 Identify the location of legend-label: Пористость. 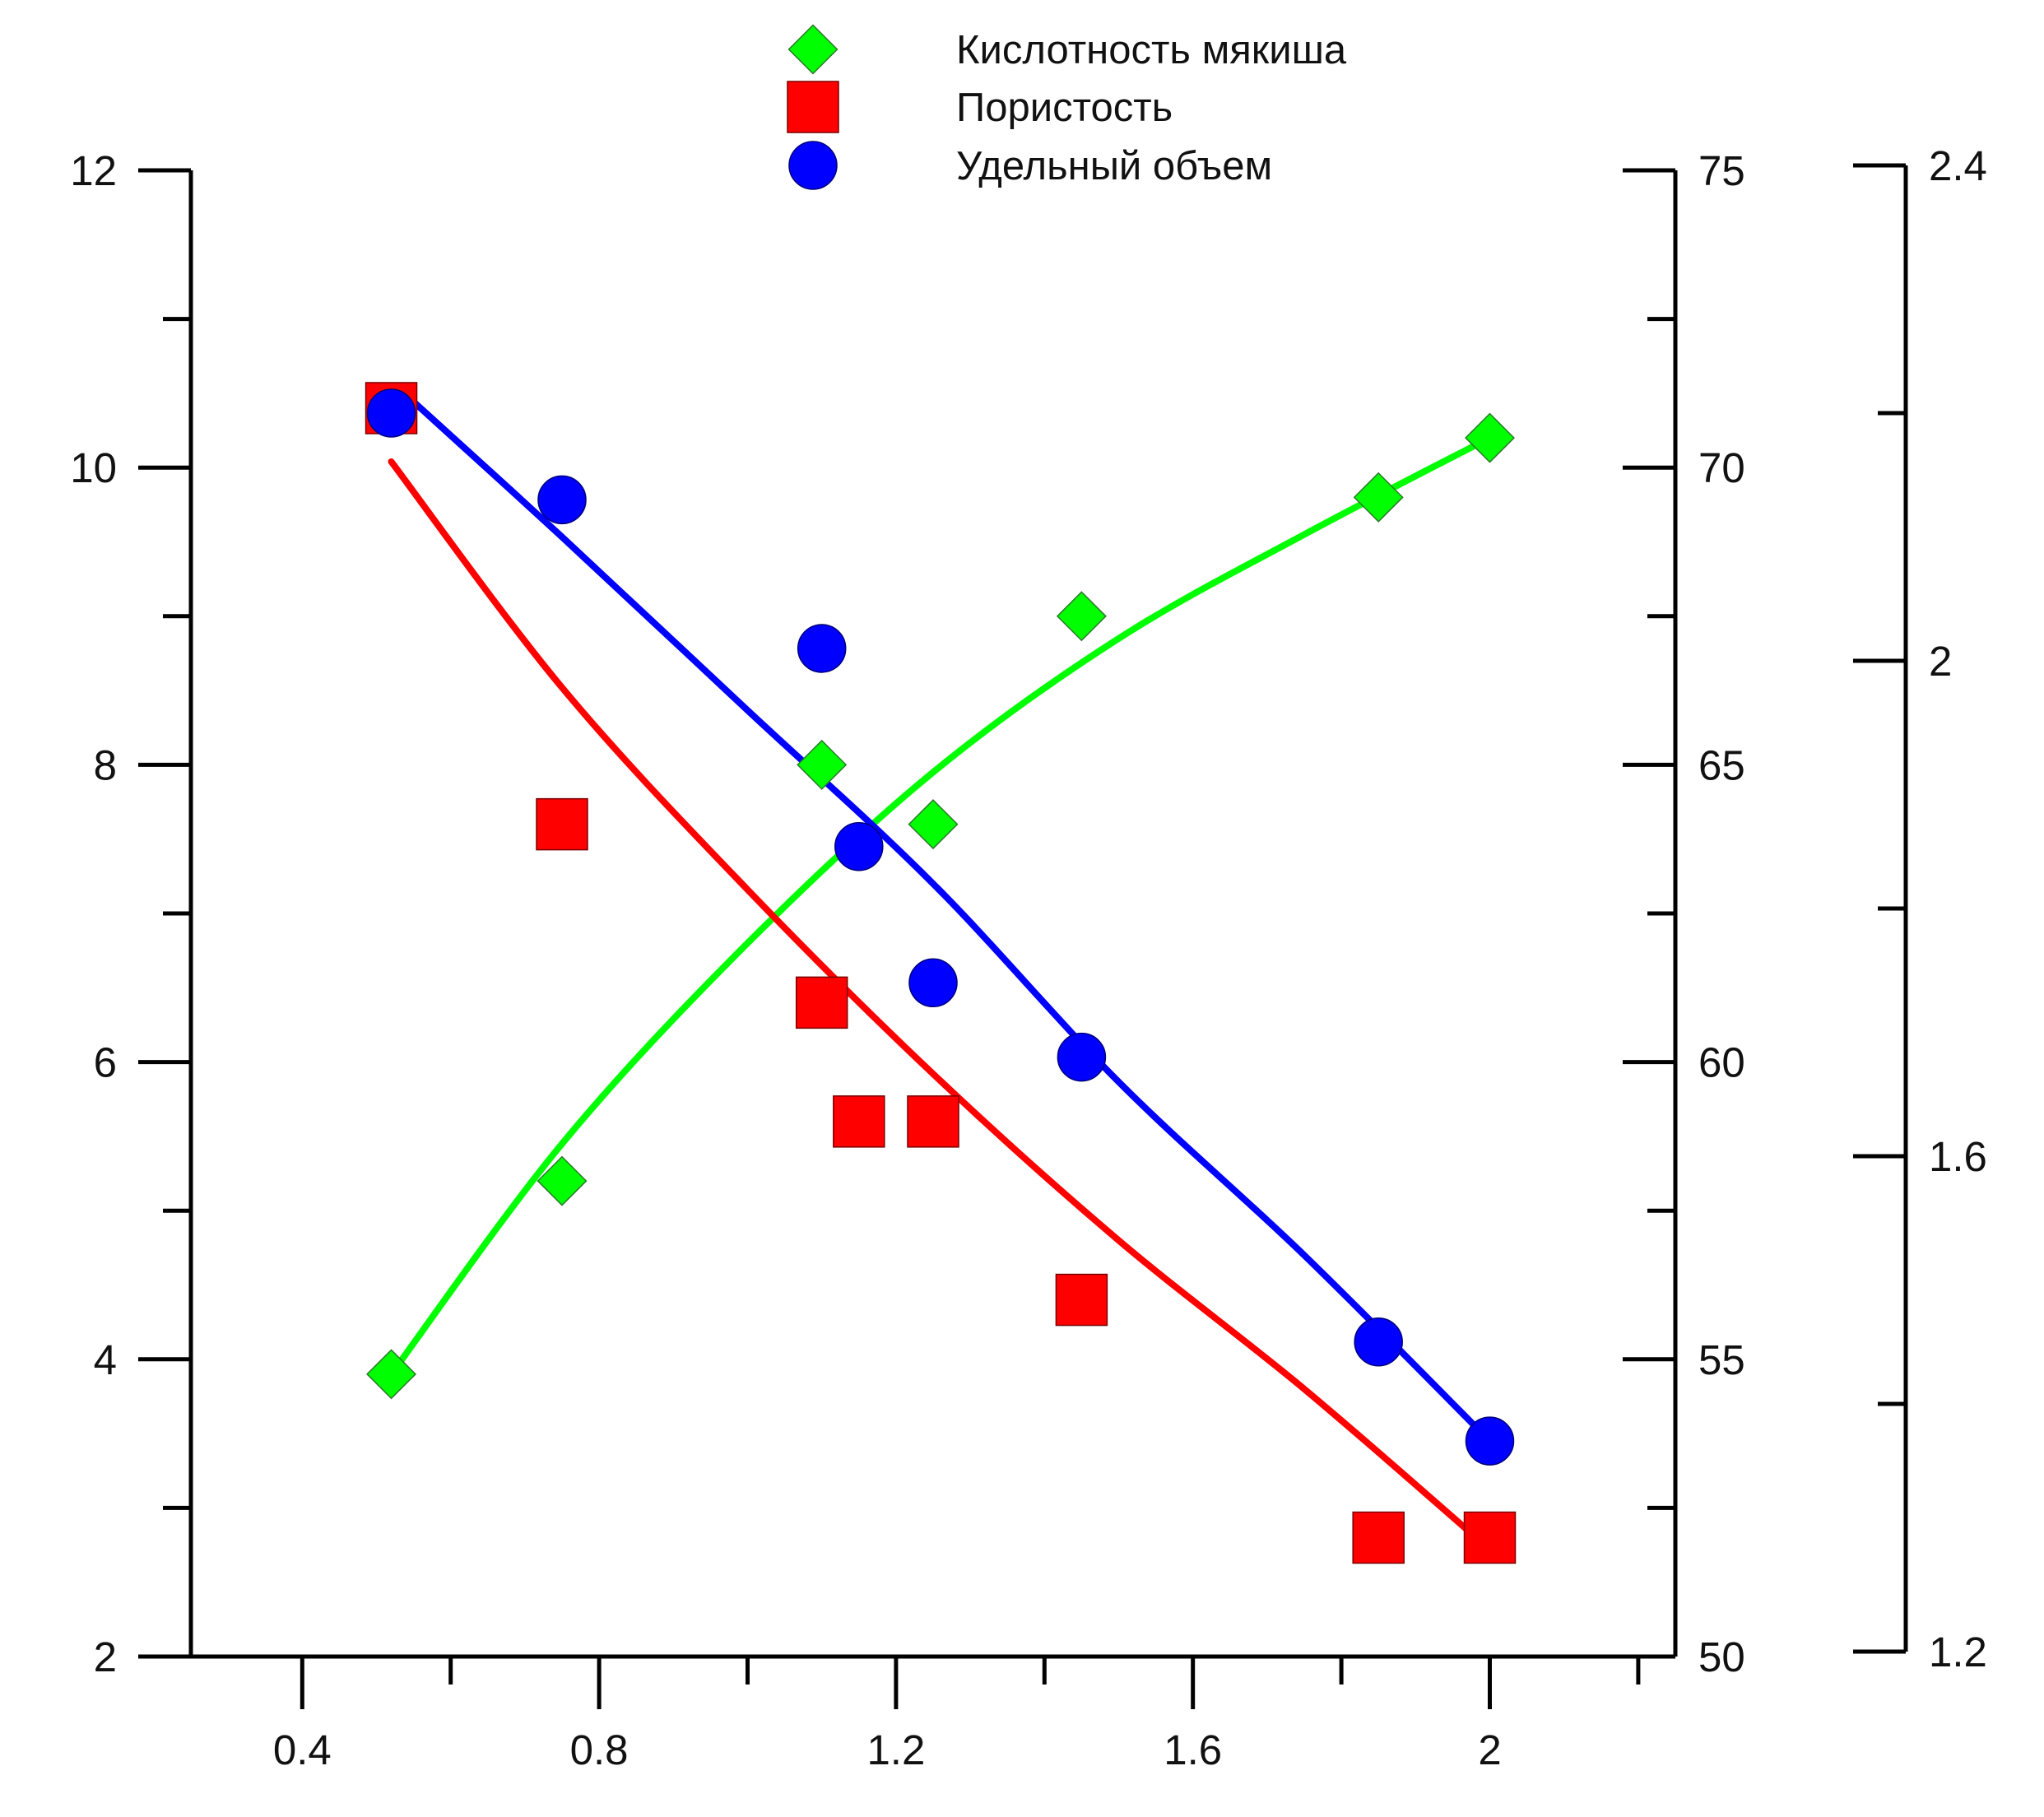
(1064, 108).